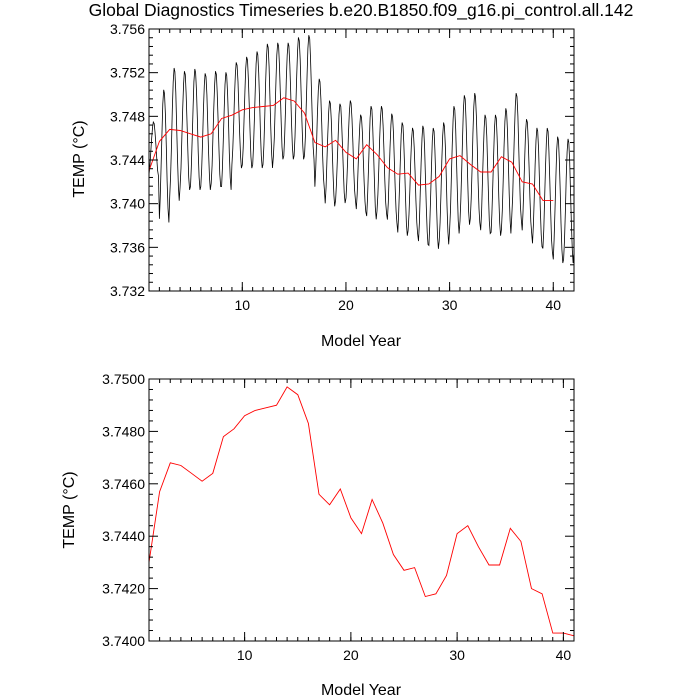 Image resolution: width=700 pixels, height=700 pixels. I want to click on bottom-y-tick-label: 3.7480, so click(123, 431).